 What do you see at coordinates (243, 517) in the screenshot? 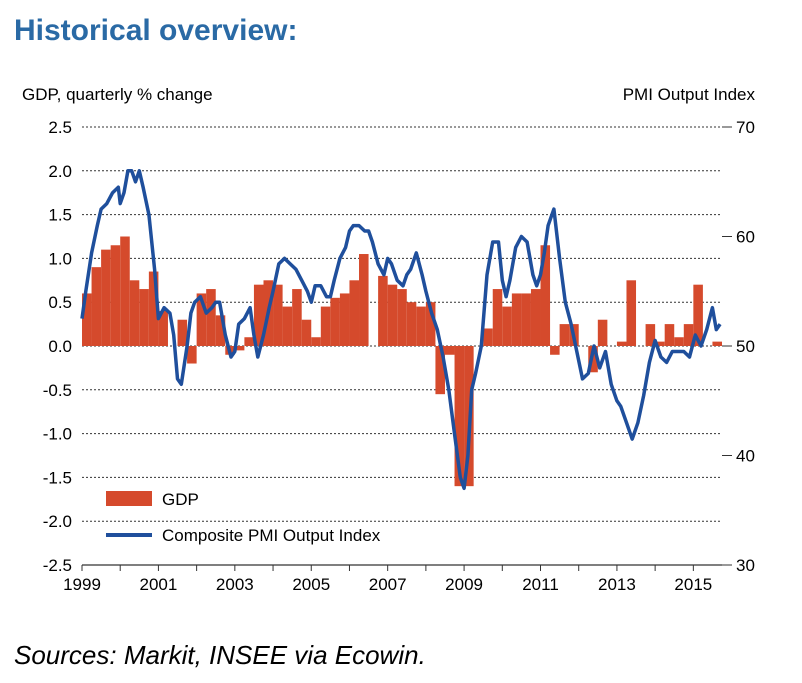
I see `legend: GDP Composite PMI Output Index` at bounding box center [243, 517].